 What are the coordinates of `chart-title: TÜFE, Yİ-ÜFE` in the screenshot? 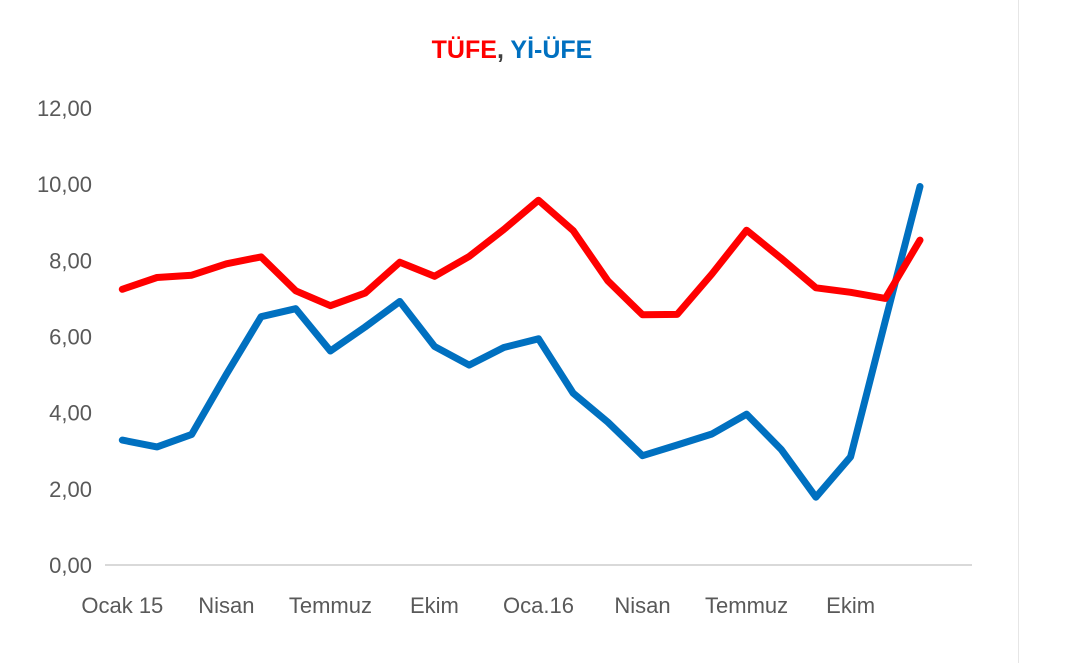 It's located at (512, 49).